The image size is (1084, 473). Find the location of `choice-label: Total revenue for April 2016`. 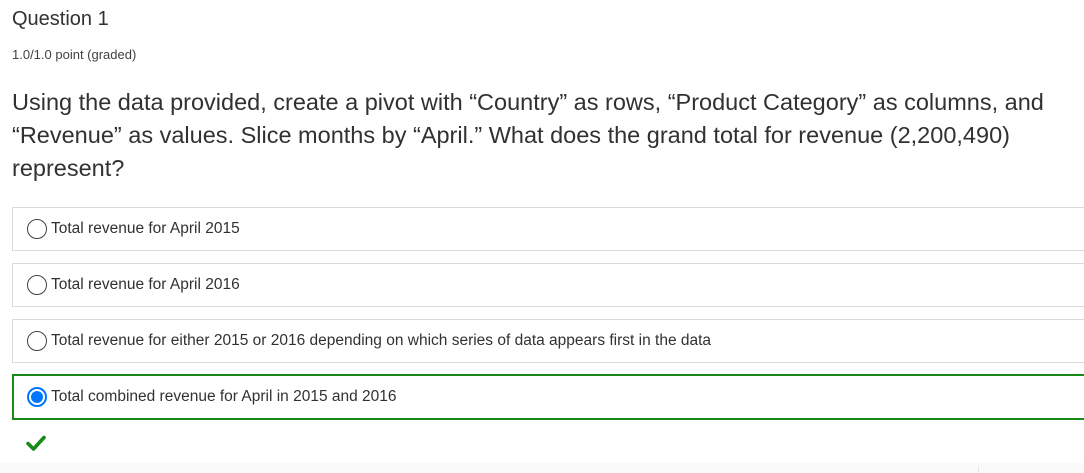

choice-label: Total revenue for April 2016 is located at coordinates (145, 284).